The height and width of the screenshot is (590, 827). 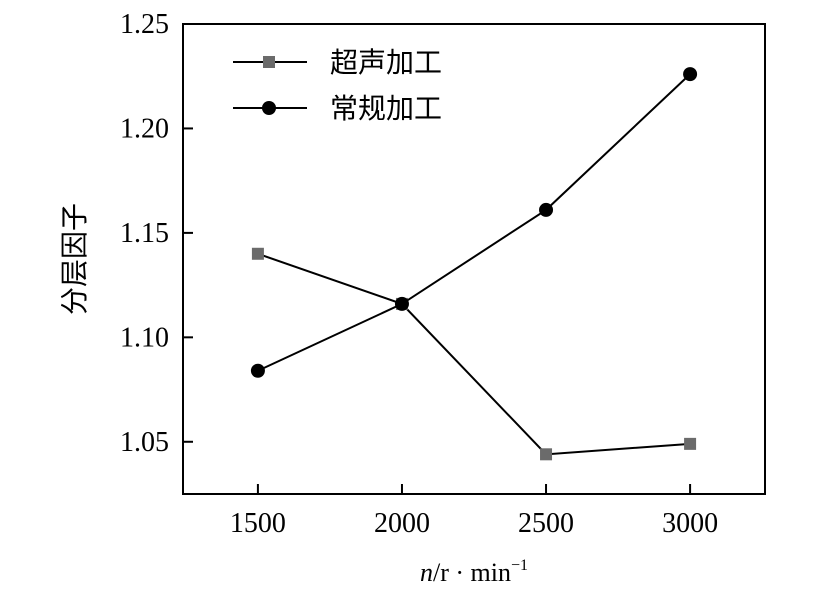 I want to click on x-tick-label: 3000, so click(x=690, y=523).